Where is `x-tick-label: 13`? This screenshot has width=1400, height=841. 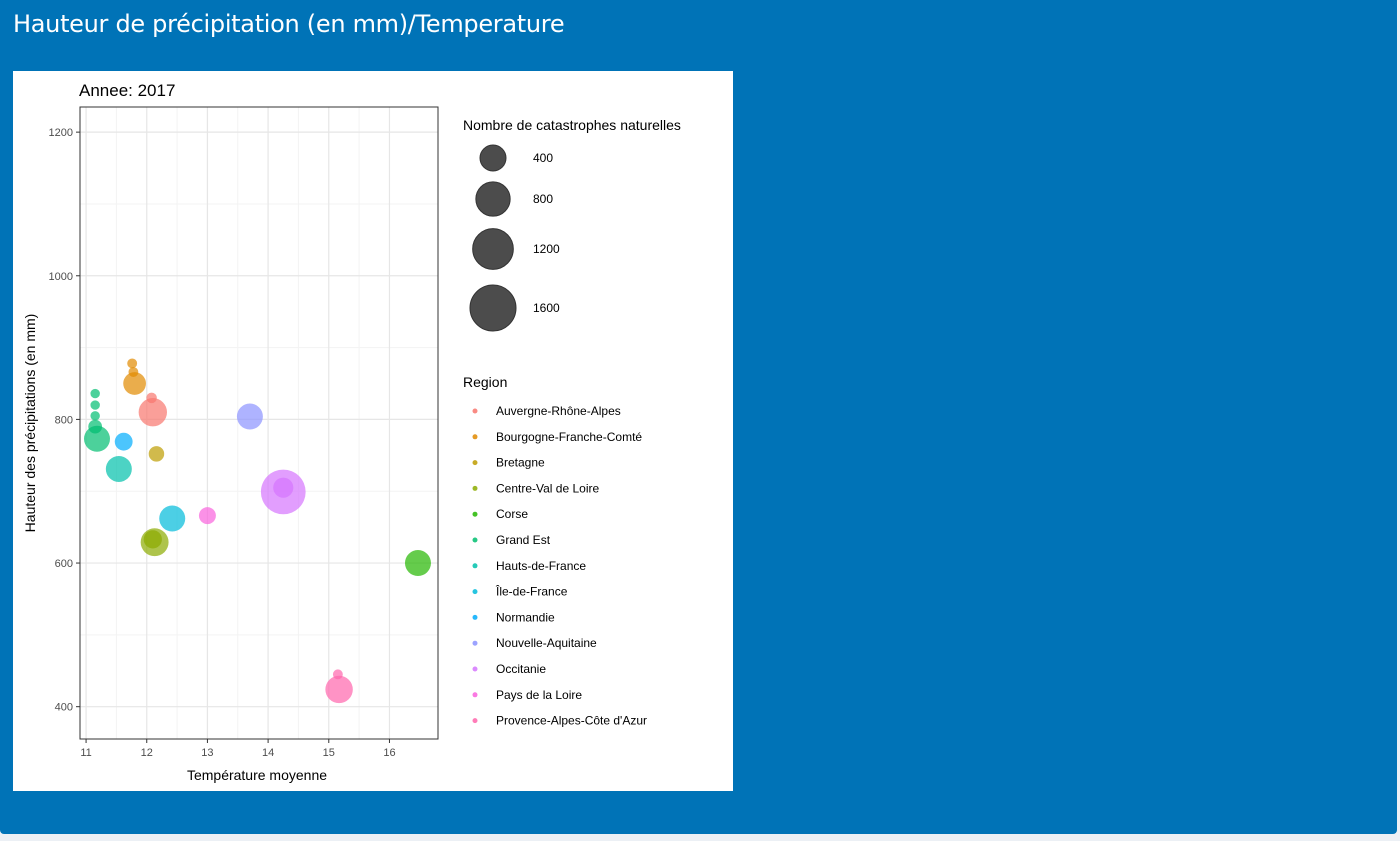 x-tick-label: 13 is located at coordinates (207, 753).